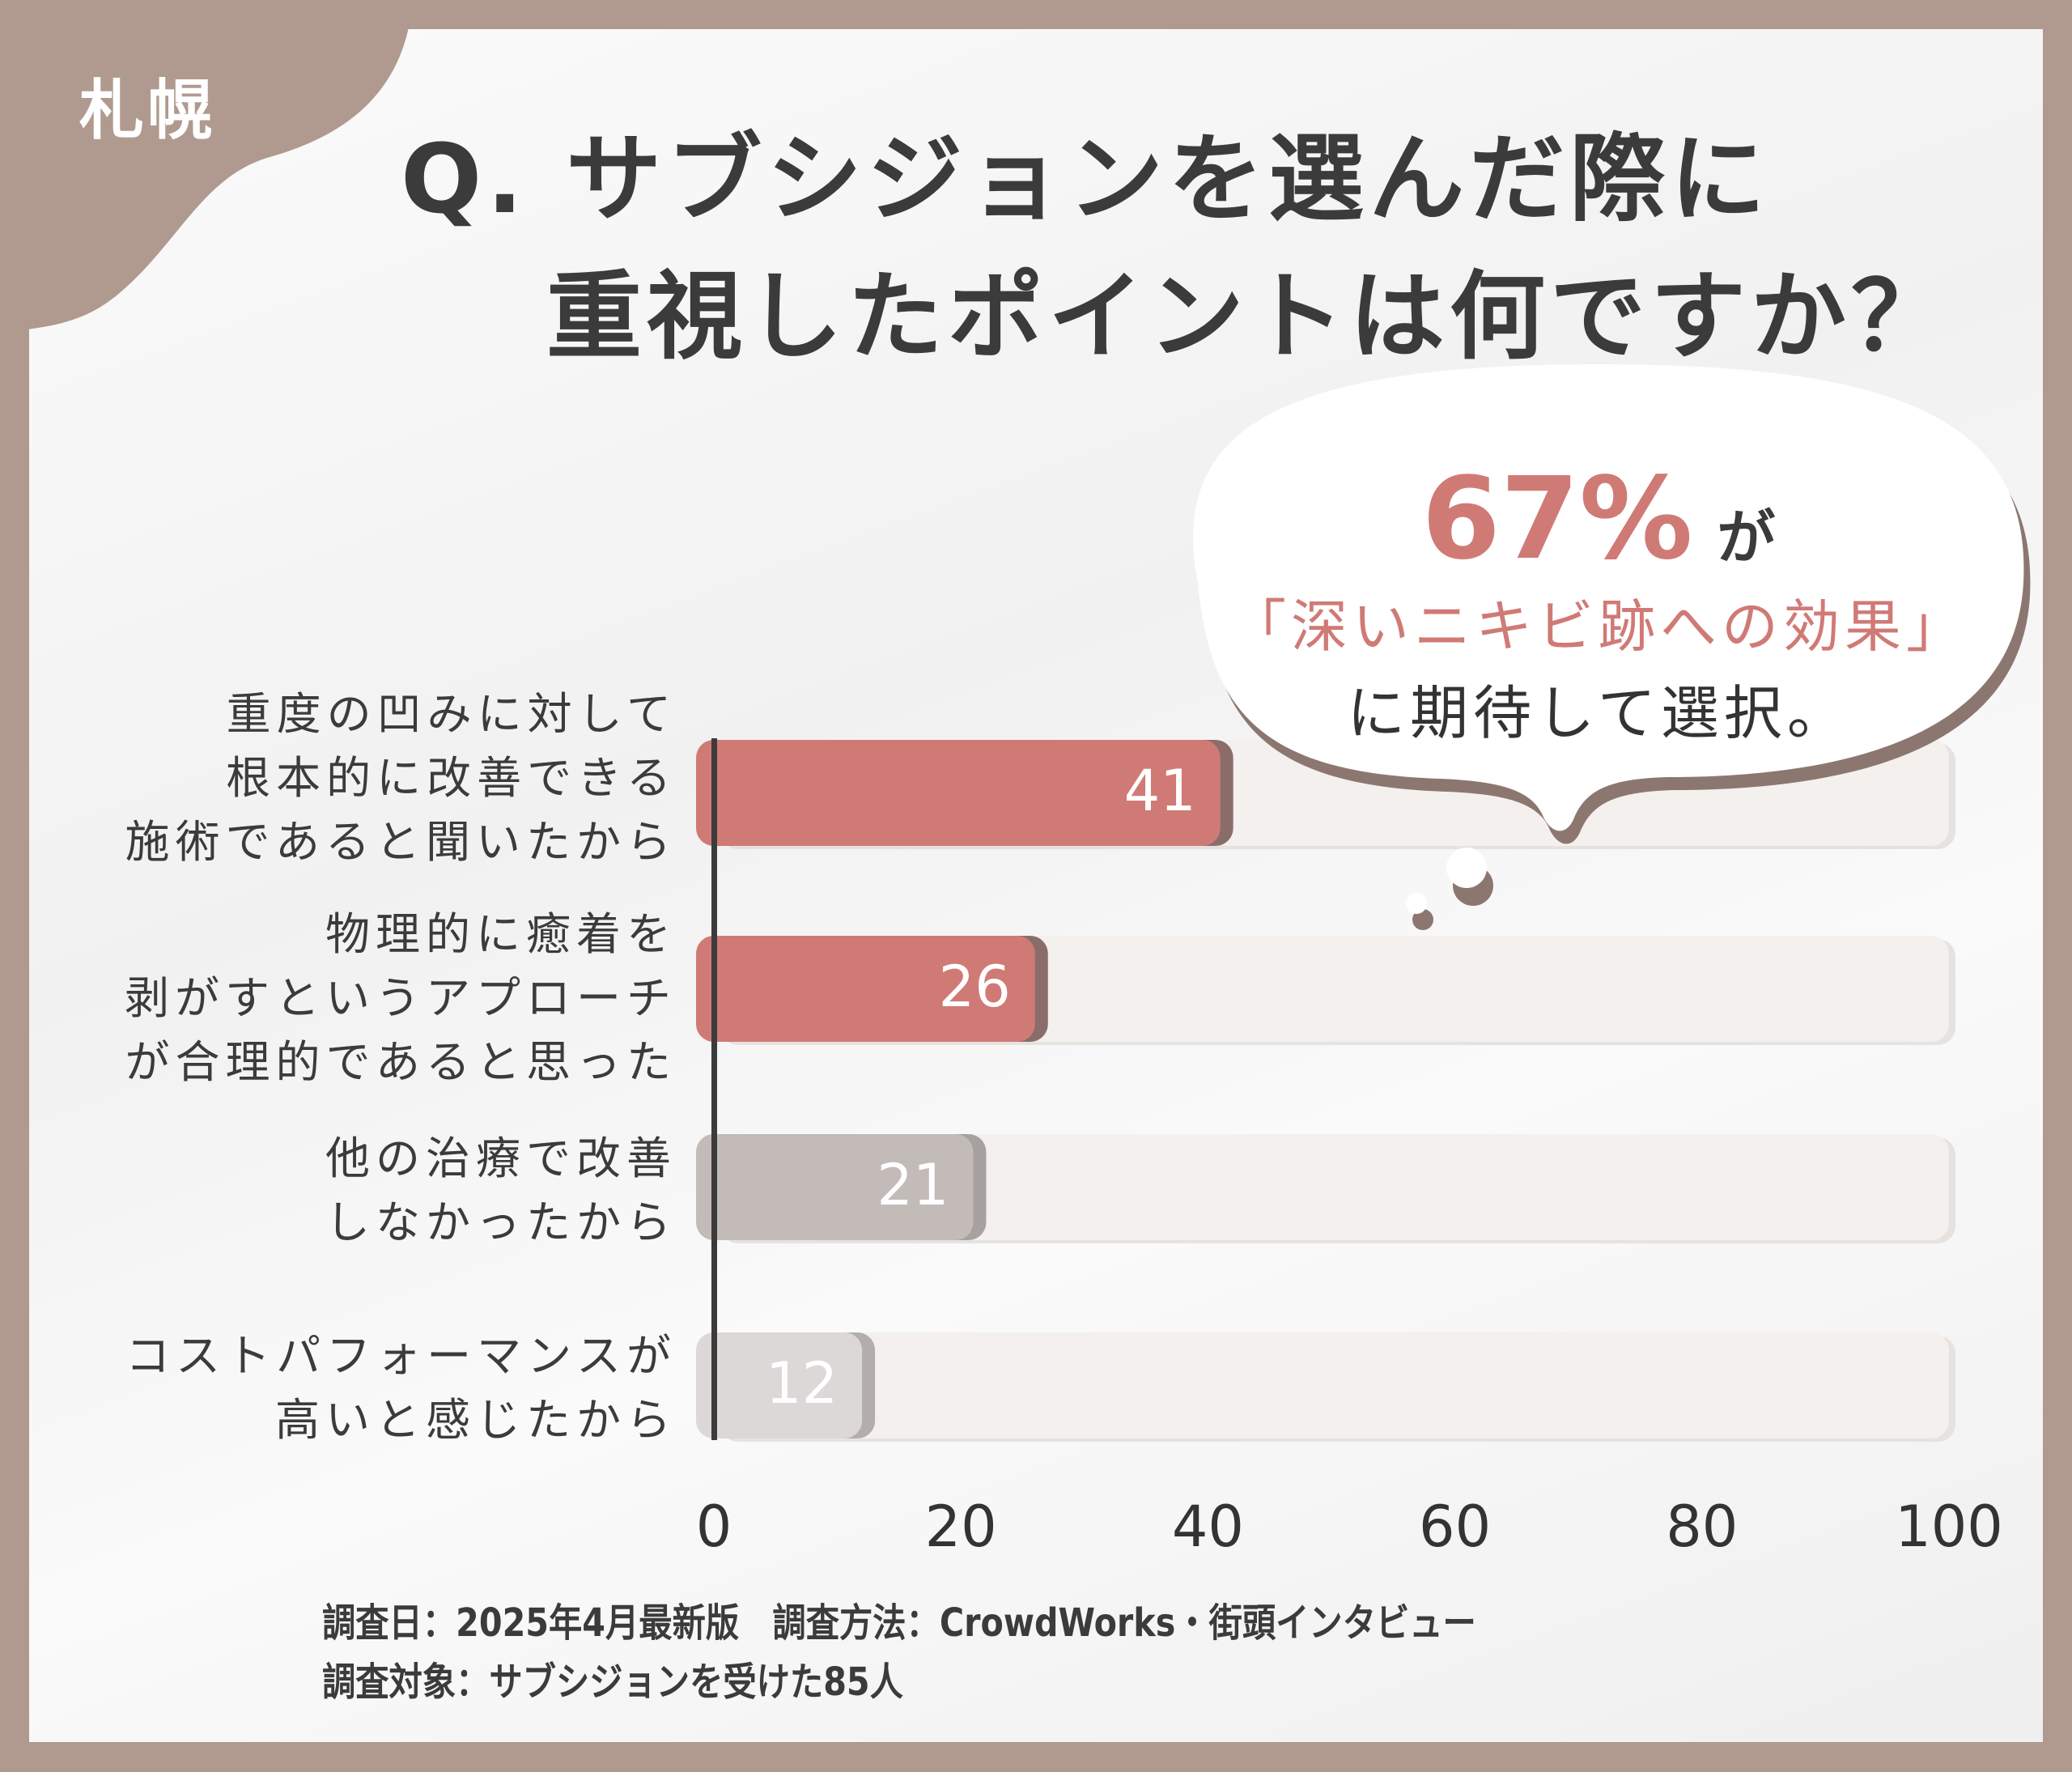 This screenshot has height=1772, width=2072. What do you see at coordinates (401, 1388) in the screenshot?
I see `category-label: コストパフォーマンスが 高いと感じたから` at bounding box center [401, 1388].